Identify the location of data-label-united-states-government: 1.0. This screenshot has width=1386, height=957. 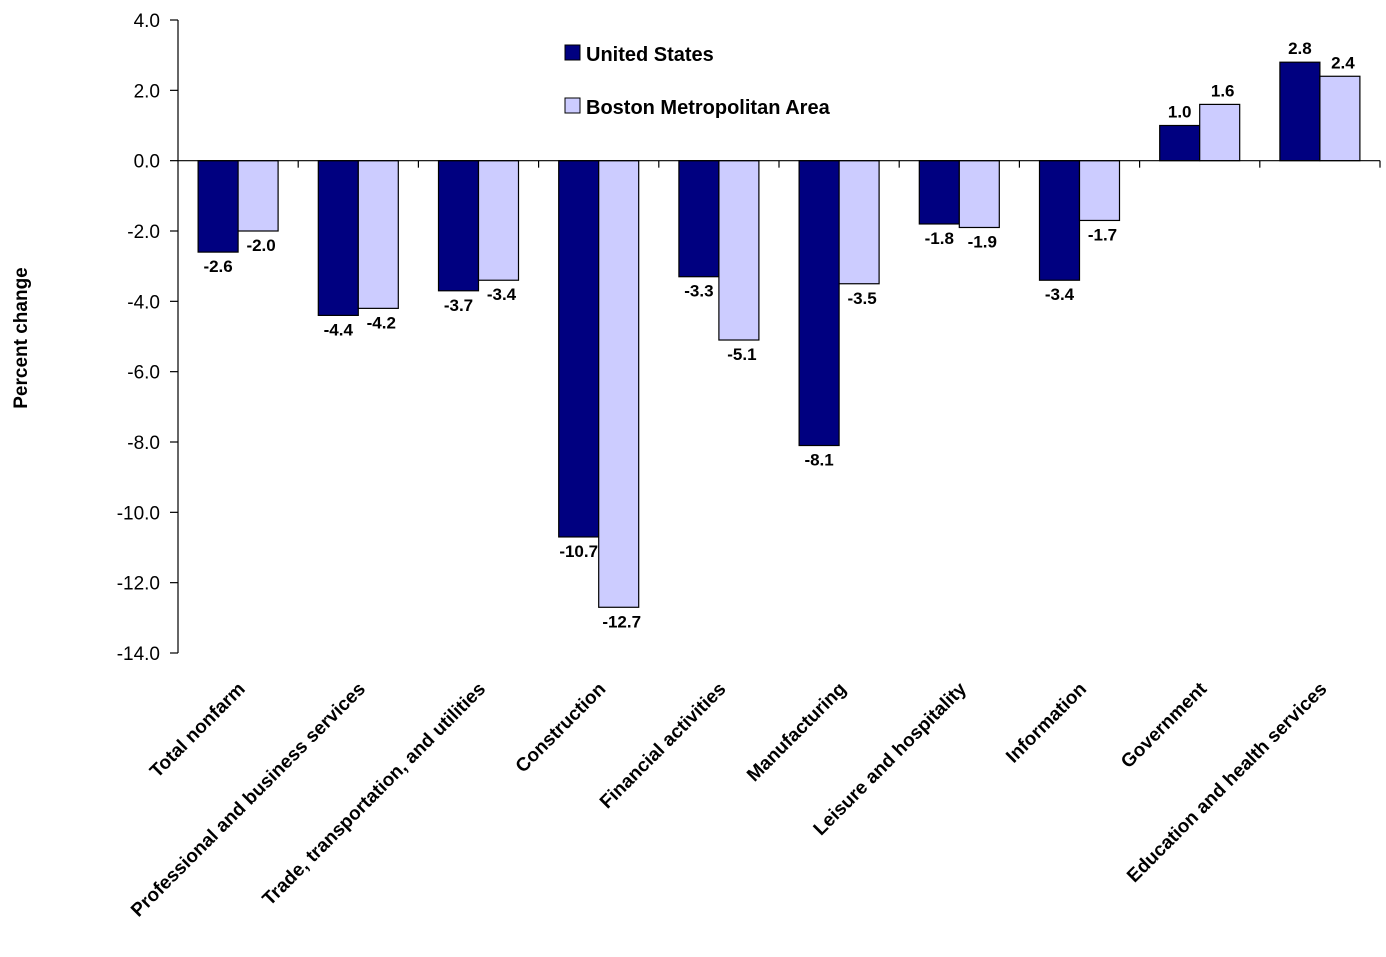
(1180, 112).